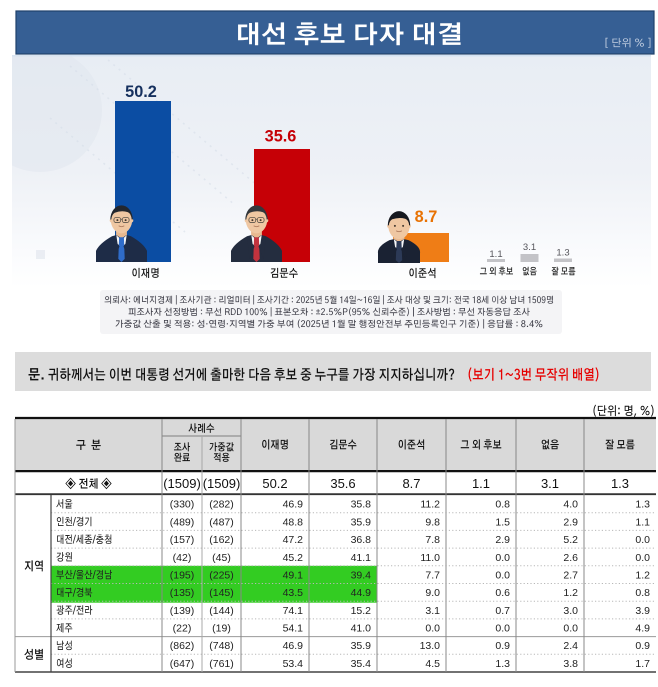  What do you see at coordinates (430, 558) in the screenshot?
I see `svg-text: 11.0` at bounding box center [430, 558].